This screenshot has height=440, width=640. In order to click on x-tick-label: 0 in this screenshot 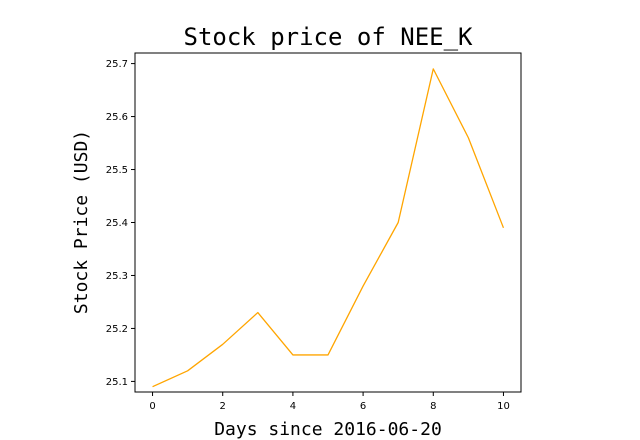, I will do `click(152, 406)`.